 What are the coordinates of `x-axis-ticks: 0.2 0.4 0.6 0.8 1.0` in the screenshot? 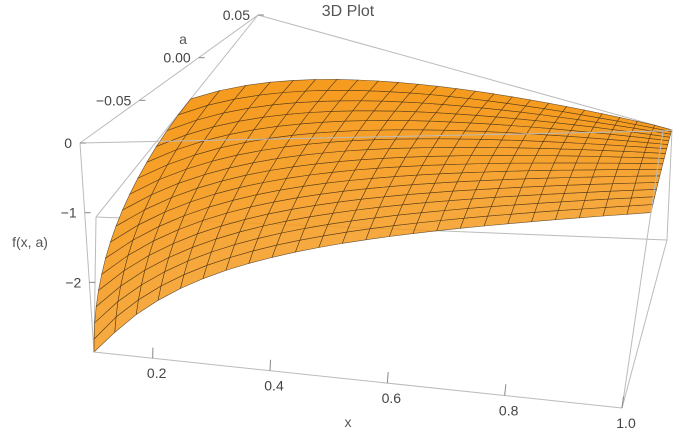 It's located at (391, 389).